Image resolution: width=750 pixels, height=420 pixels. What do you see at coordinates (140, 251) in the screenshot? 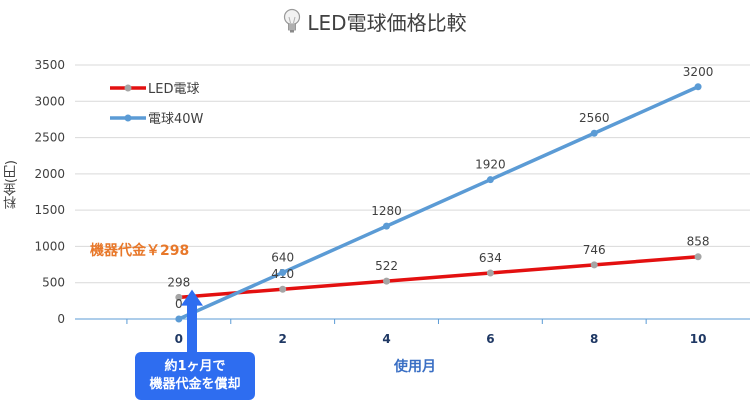
I see `device-price-annotation: 機器代金￥298` at bounding box center [140, 251].